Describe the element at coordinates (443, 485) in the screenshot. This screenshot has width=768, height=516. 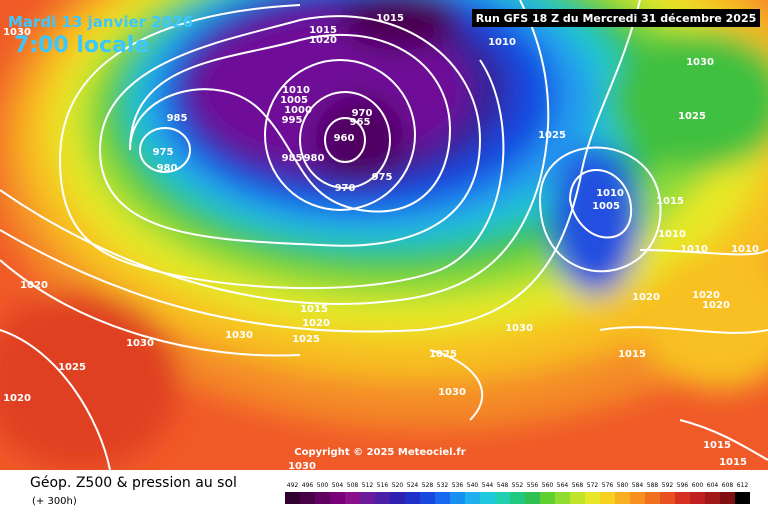
I see `scale-label: 532` at that location.